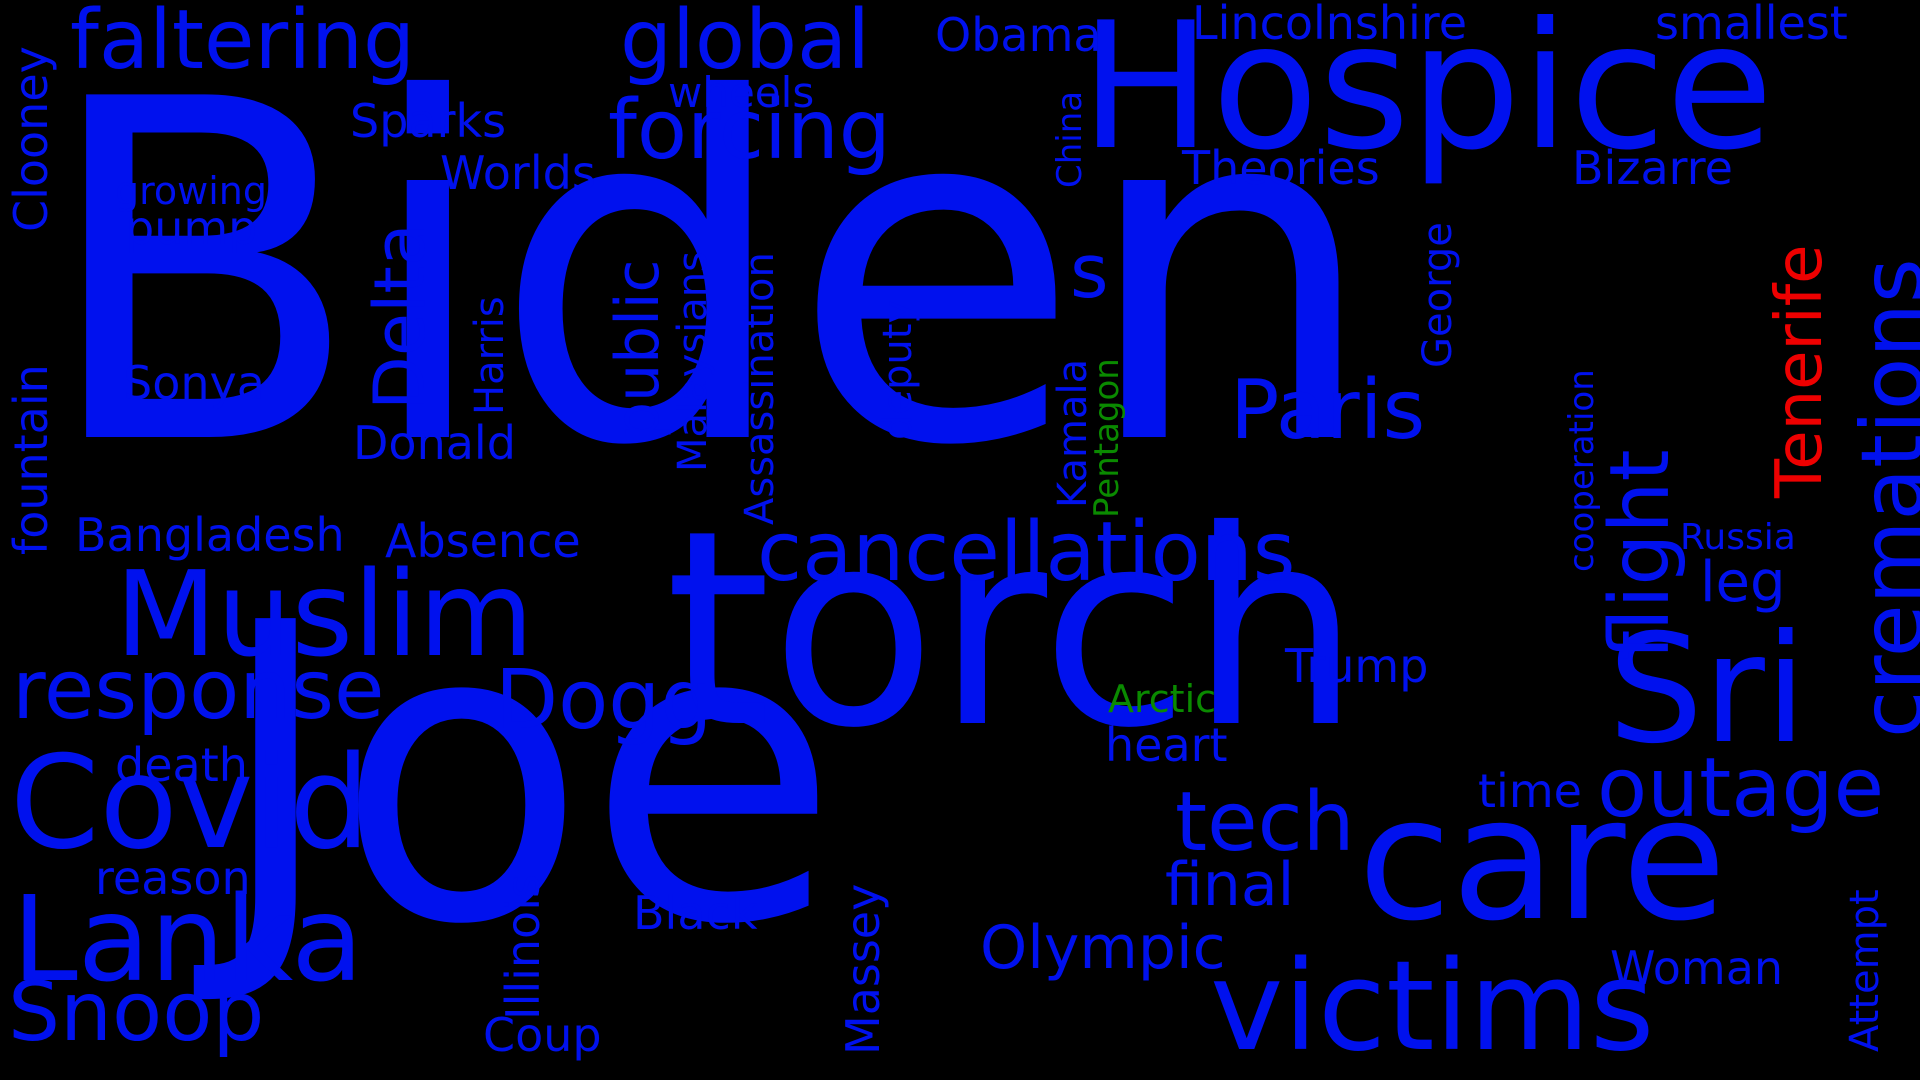 This screenshot has height=1080, width=1920. I want to click on word-faltering: faltering, so click(243, 44).